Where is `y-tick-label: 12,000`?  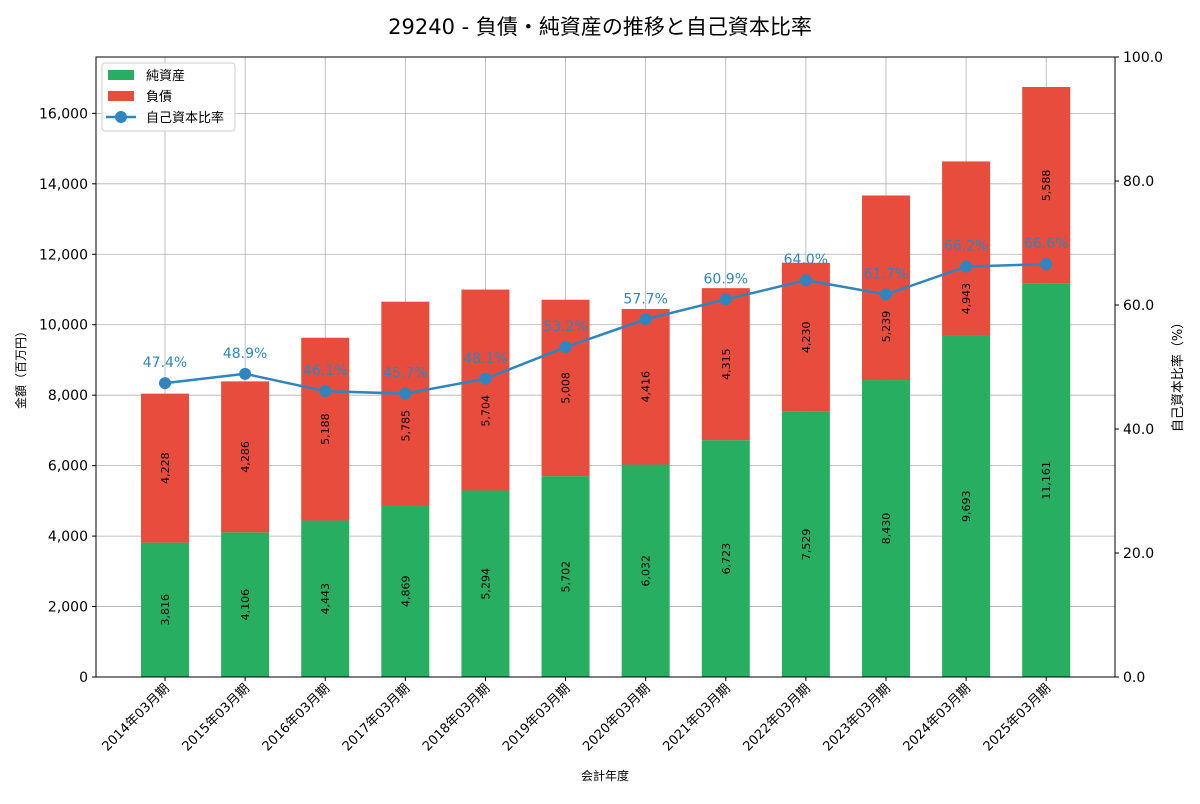 y-tick-label: 12,000 is located at coordinates (63, 255).